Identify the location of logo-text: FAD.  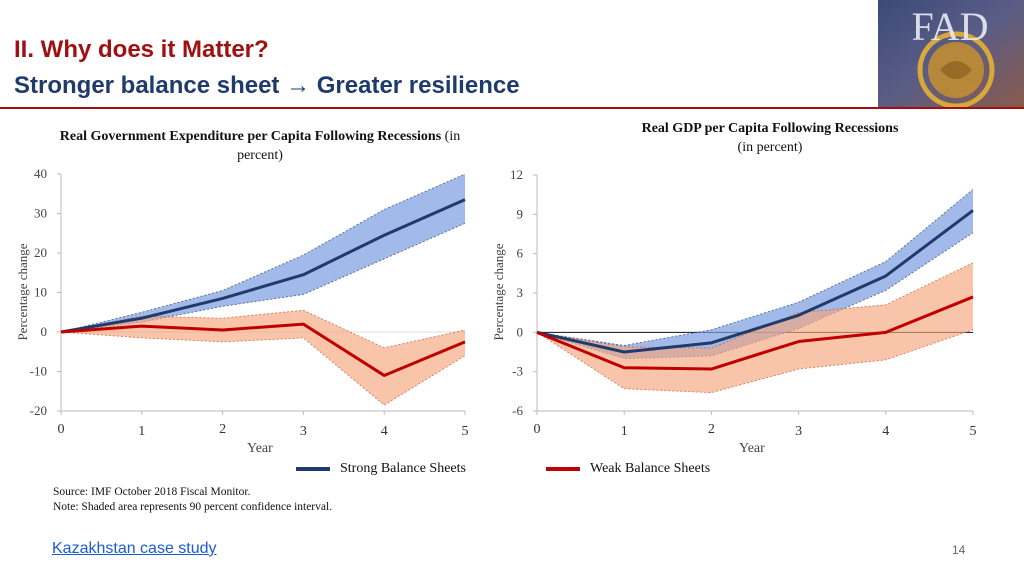
(949, 26).